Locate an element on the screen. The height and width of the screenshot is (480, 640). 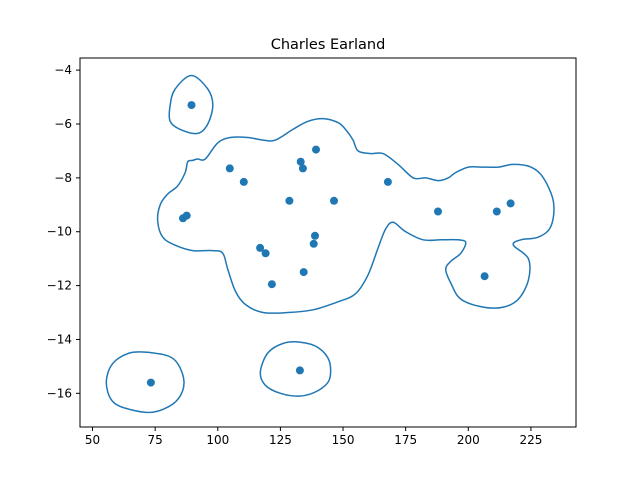
x-tick-label-1: 50 is located at coordinates (92, 440).